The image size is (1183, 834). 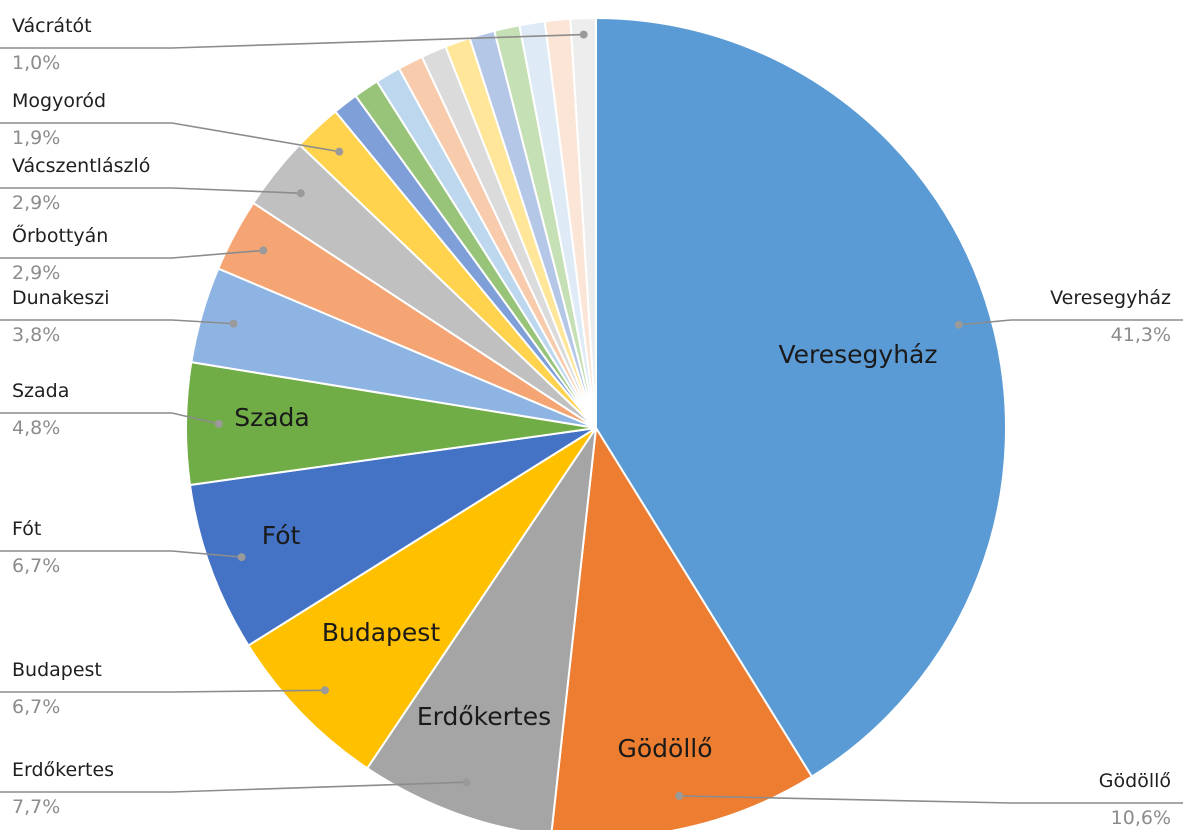 What do you see at coordinates (36, 807) in the screenshot?
I see `slice-value-label: 7,7%` at bounding box center [36, 807].